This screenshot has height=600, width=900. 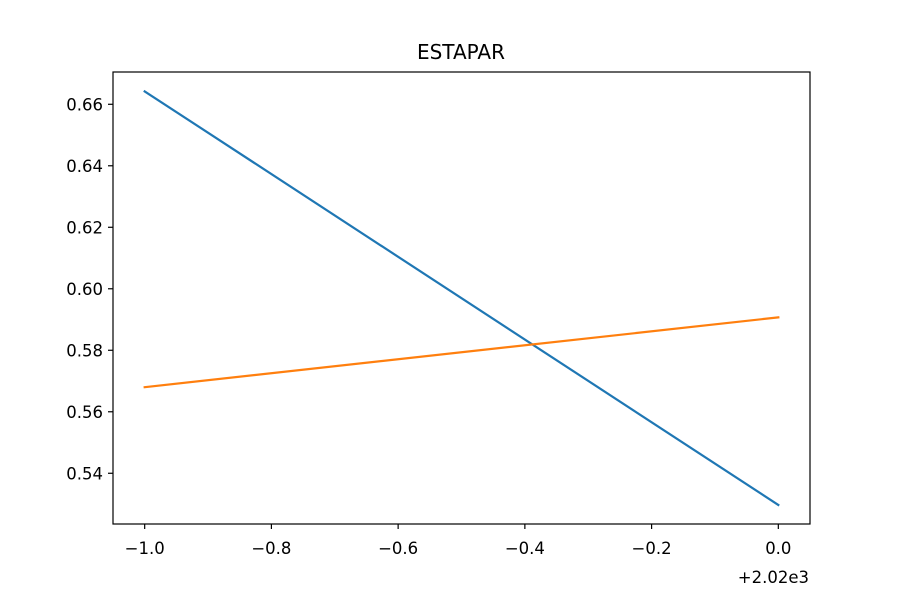 What do you see at coordinates (84, 227) in the screenshot?
I see `y-tick-label: 0.62` at bounding box center [84, 227].